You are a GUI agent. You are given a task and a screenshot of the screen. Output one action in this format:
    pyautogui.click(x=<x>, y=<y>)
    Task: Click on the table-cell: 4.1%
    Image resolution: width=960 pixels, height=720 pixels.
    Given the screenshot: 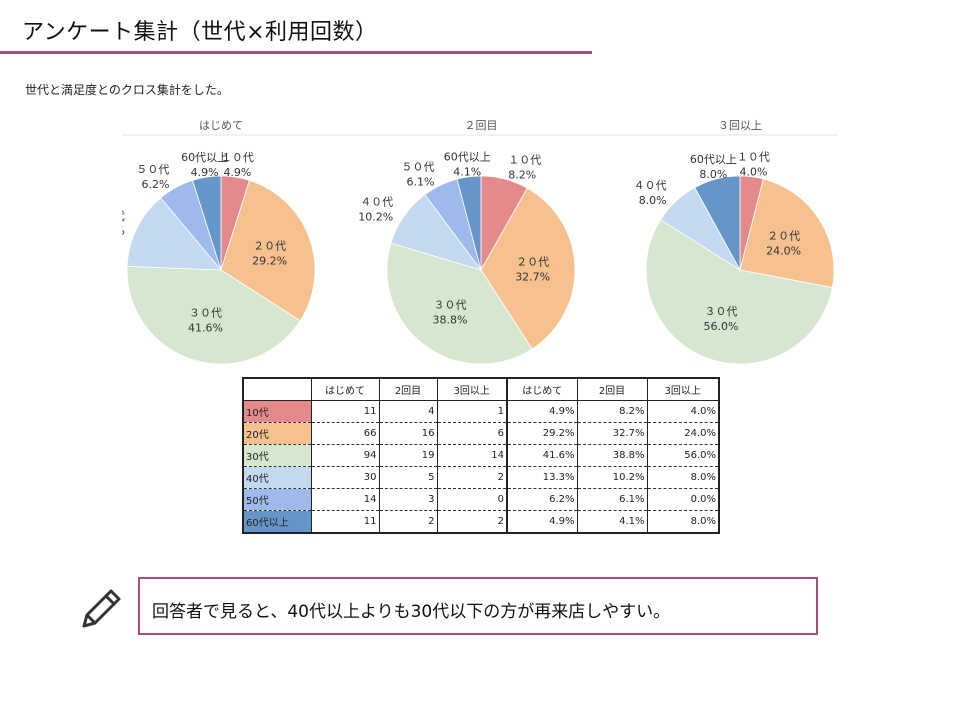 What is the action you would take?
    pyautogui.click(x=612, y=521)
    